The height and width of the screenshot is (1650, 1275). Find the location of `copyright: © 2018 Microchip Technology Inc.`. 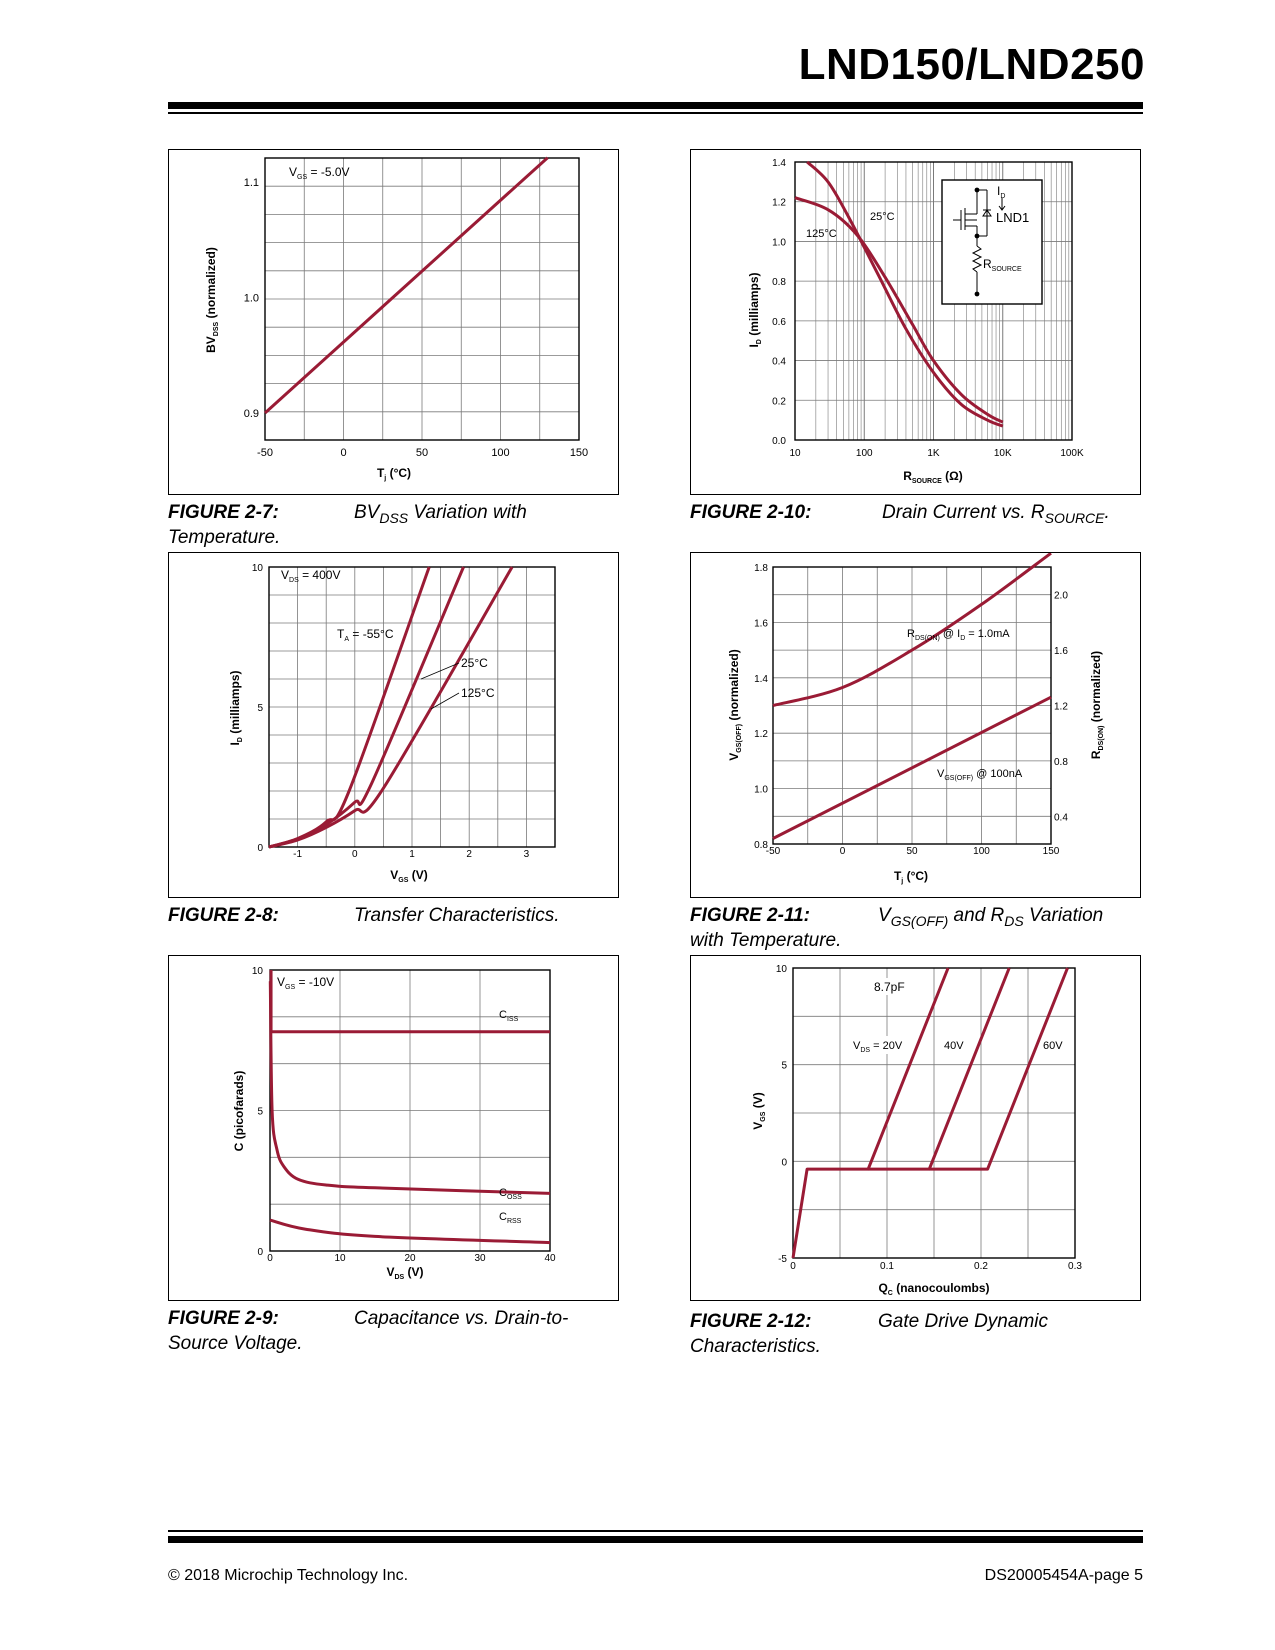

copyright: © 2018 Microchip Technology Inc. is located at coordinates (288, 1575).